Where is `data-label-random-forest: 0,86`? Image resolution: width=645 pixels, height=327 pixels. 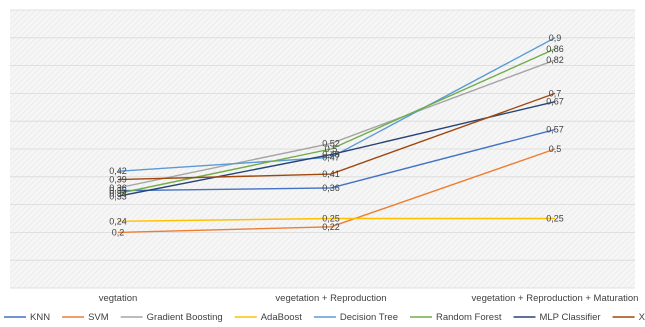
data-label-random-forest: 0,86 is located at coordinates (555, 49).